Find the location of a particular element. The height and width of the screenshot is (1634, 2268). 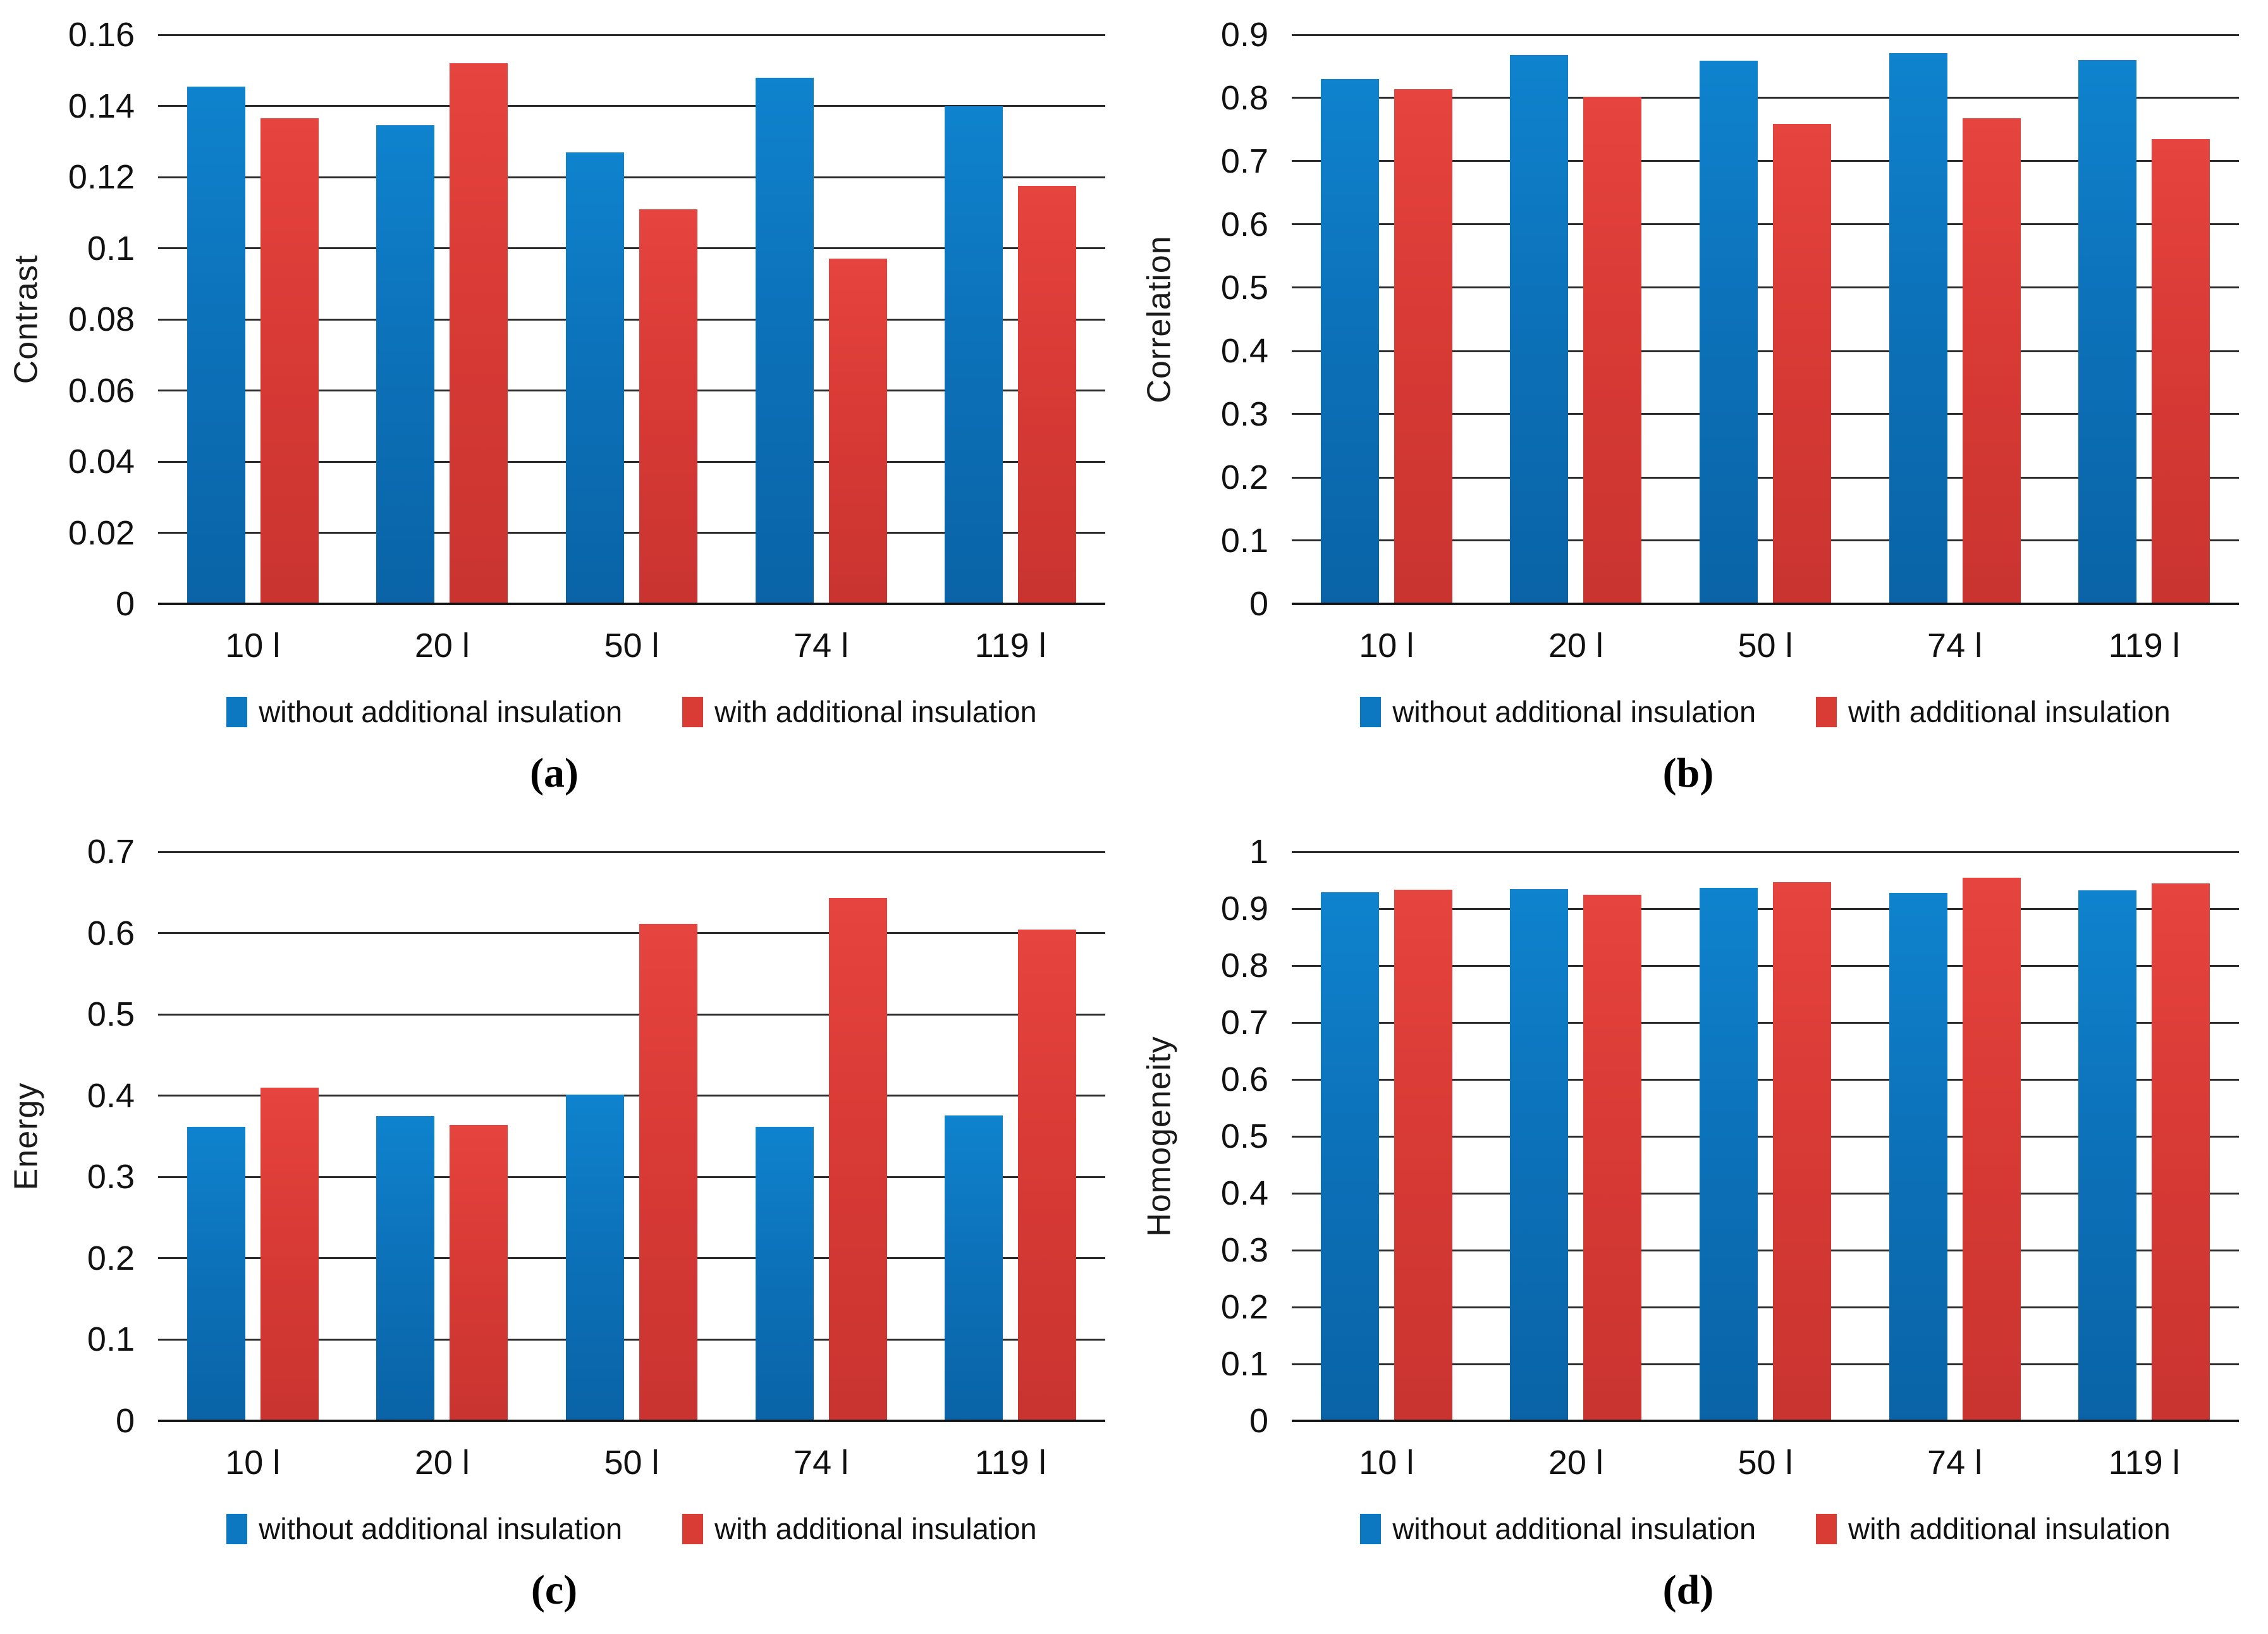

plot-area is located at coordinates (631, 319).